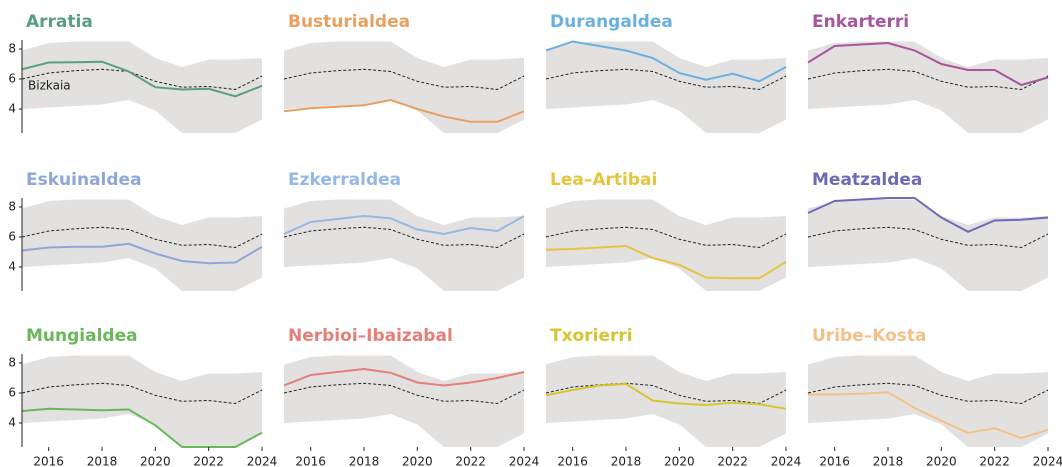 The height and width of the screenshot is (467, 1062). What do you see at coordinates (867, 180) in the screenshot?
I see `panel-title: Meatzaldea` at bounding box center [867, 180].